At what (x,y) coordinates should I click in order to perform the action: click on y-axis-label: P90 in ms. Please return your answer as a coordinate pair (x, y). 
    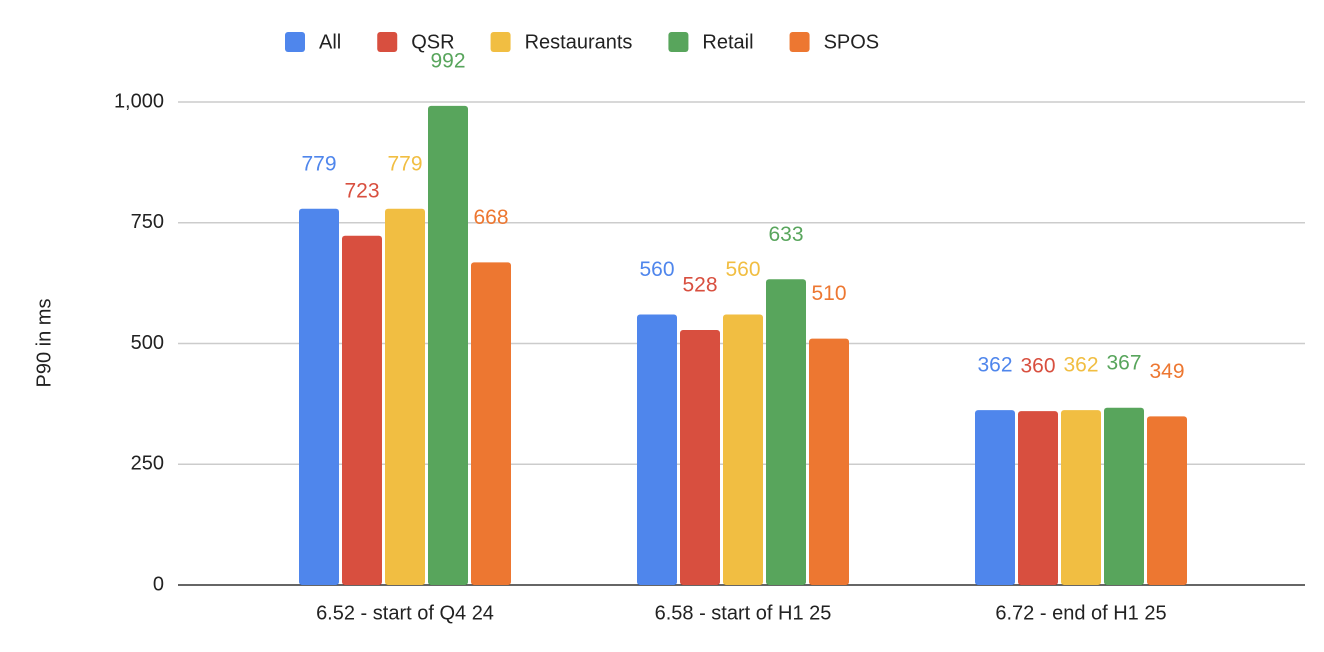
    Looking at the image, I should click on (44, 343).